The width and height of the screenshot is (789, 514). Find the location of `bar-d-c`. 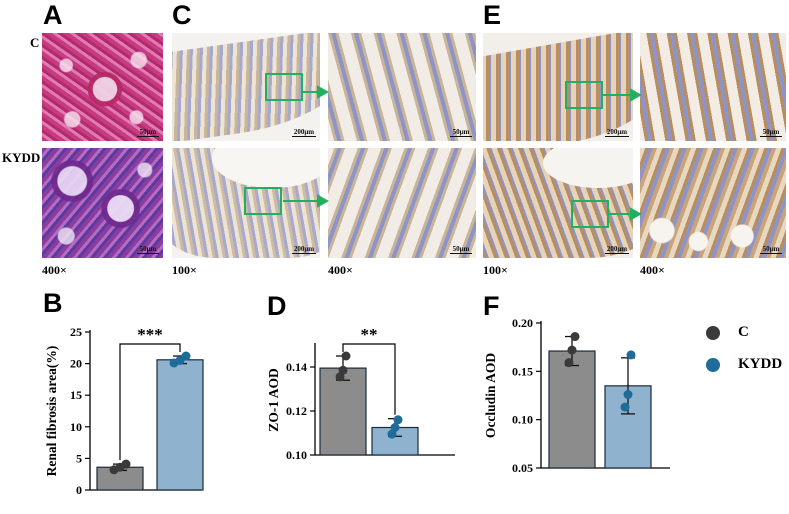

bar-d-c is located at coordinates (343, 411).